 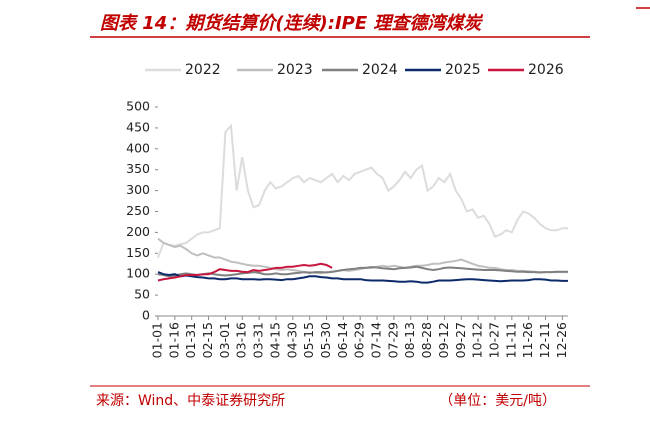 I want to click on legend-label: 2025, so click(x=463, y=70).